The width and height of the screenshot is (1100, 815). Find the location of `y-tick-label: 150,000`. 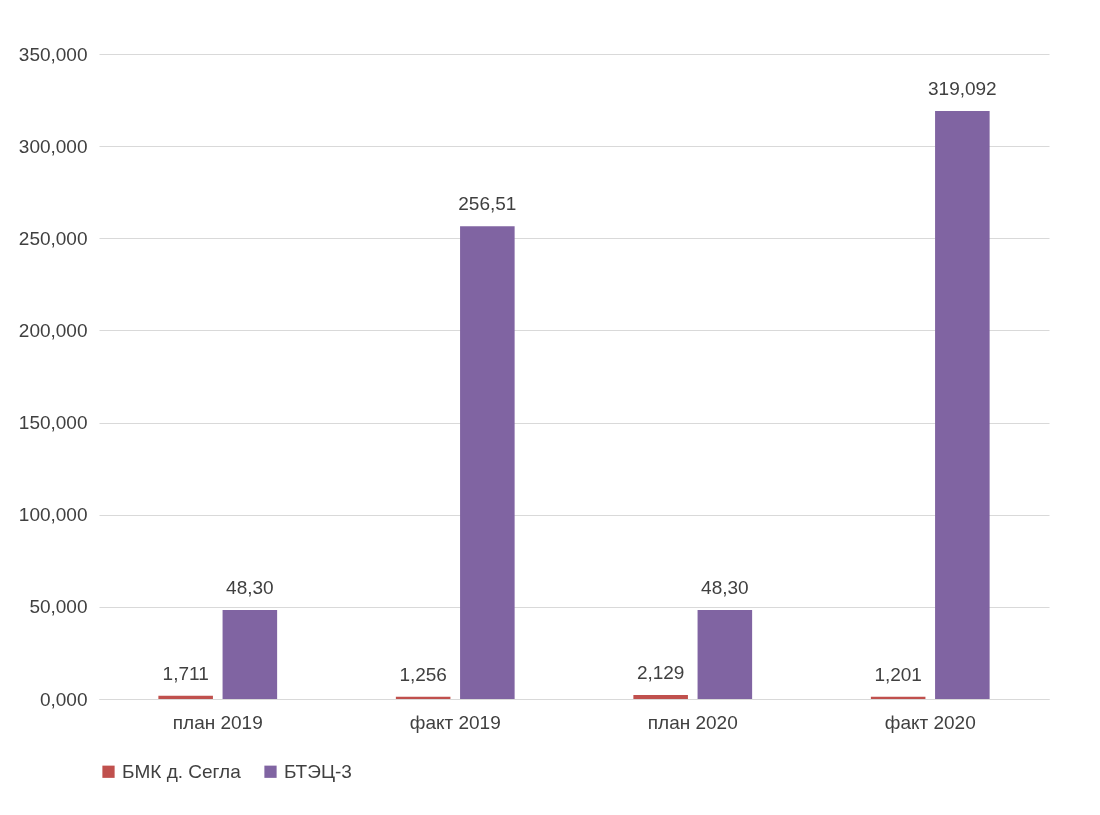

y-tick-label: 150,000 is located at coordinates (53, 423).